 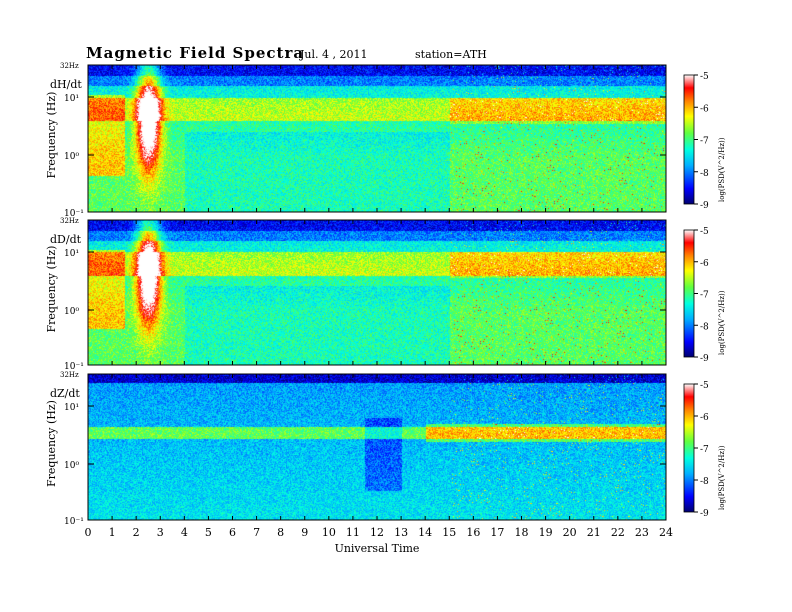 I want to click on x-tick-label: 14, so click(x=425, y=532).